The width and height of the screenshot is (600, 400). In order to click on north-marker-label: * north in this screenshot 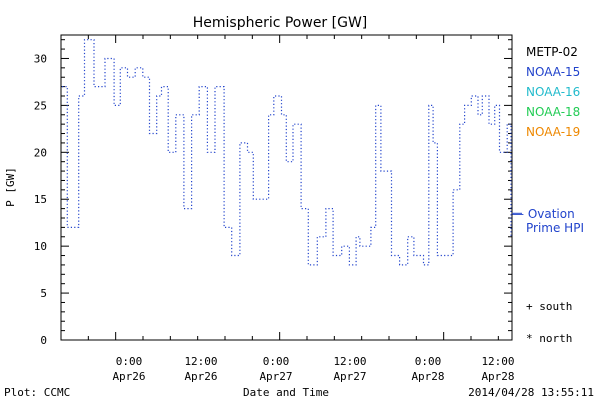, I will do `click(549, 338)`.